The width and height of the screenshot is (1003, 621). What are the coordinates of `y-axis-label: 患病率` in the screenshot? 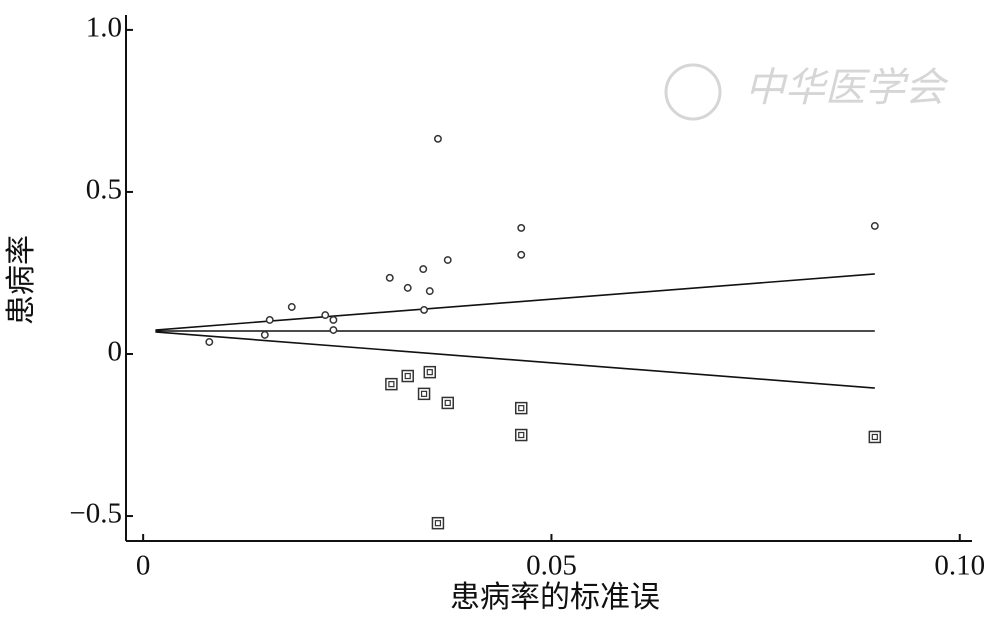 It's located at (21, 280).